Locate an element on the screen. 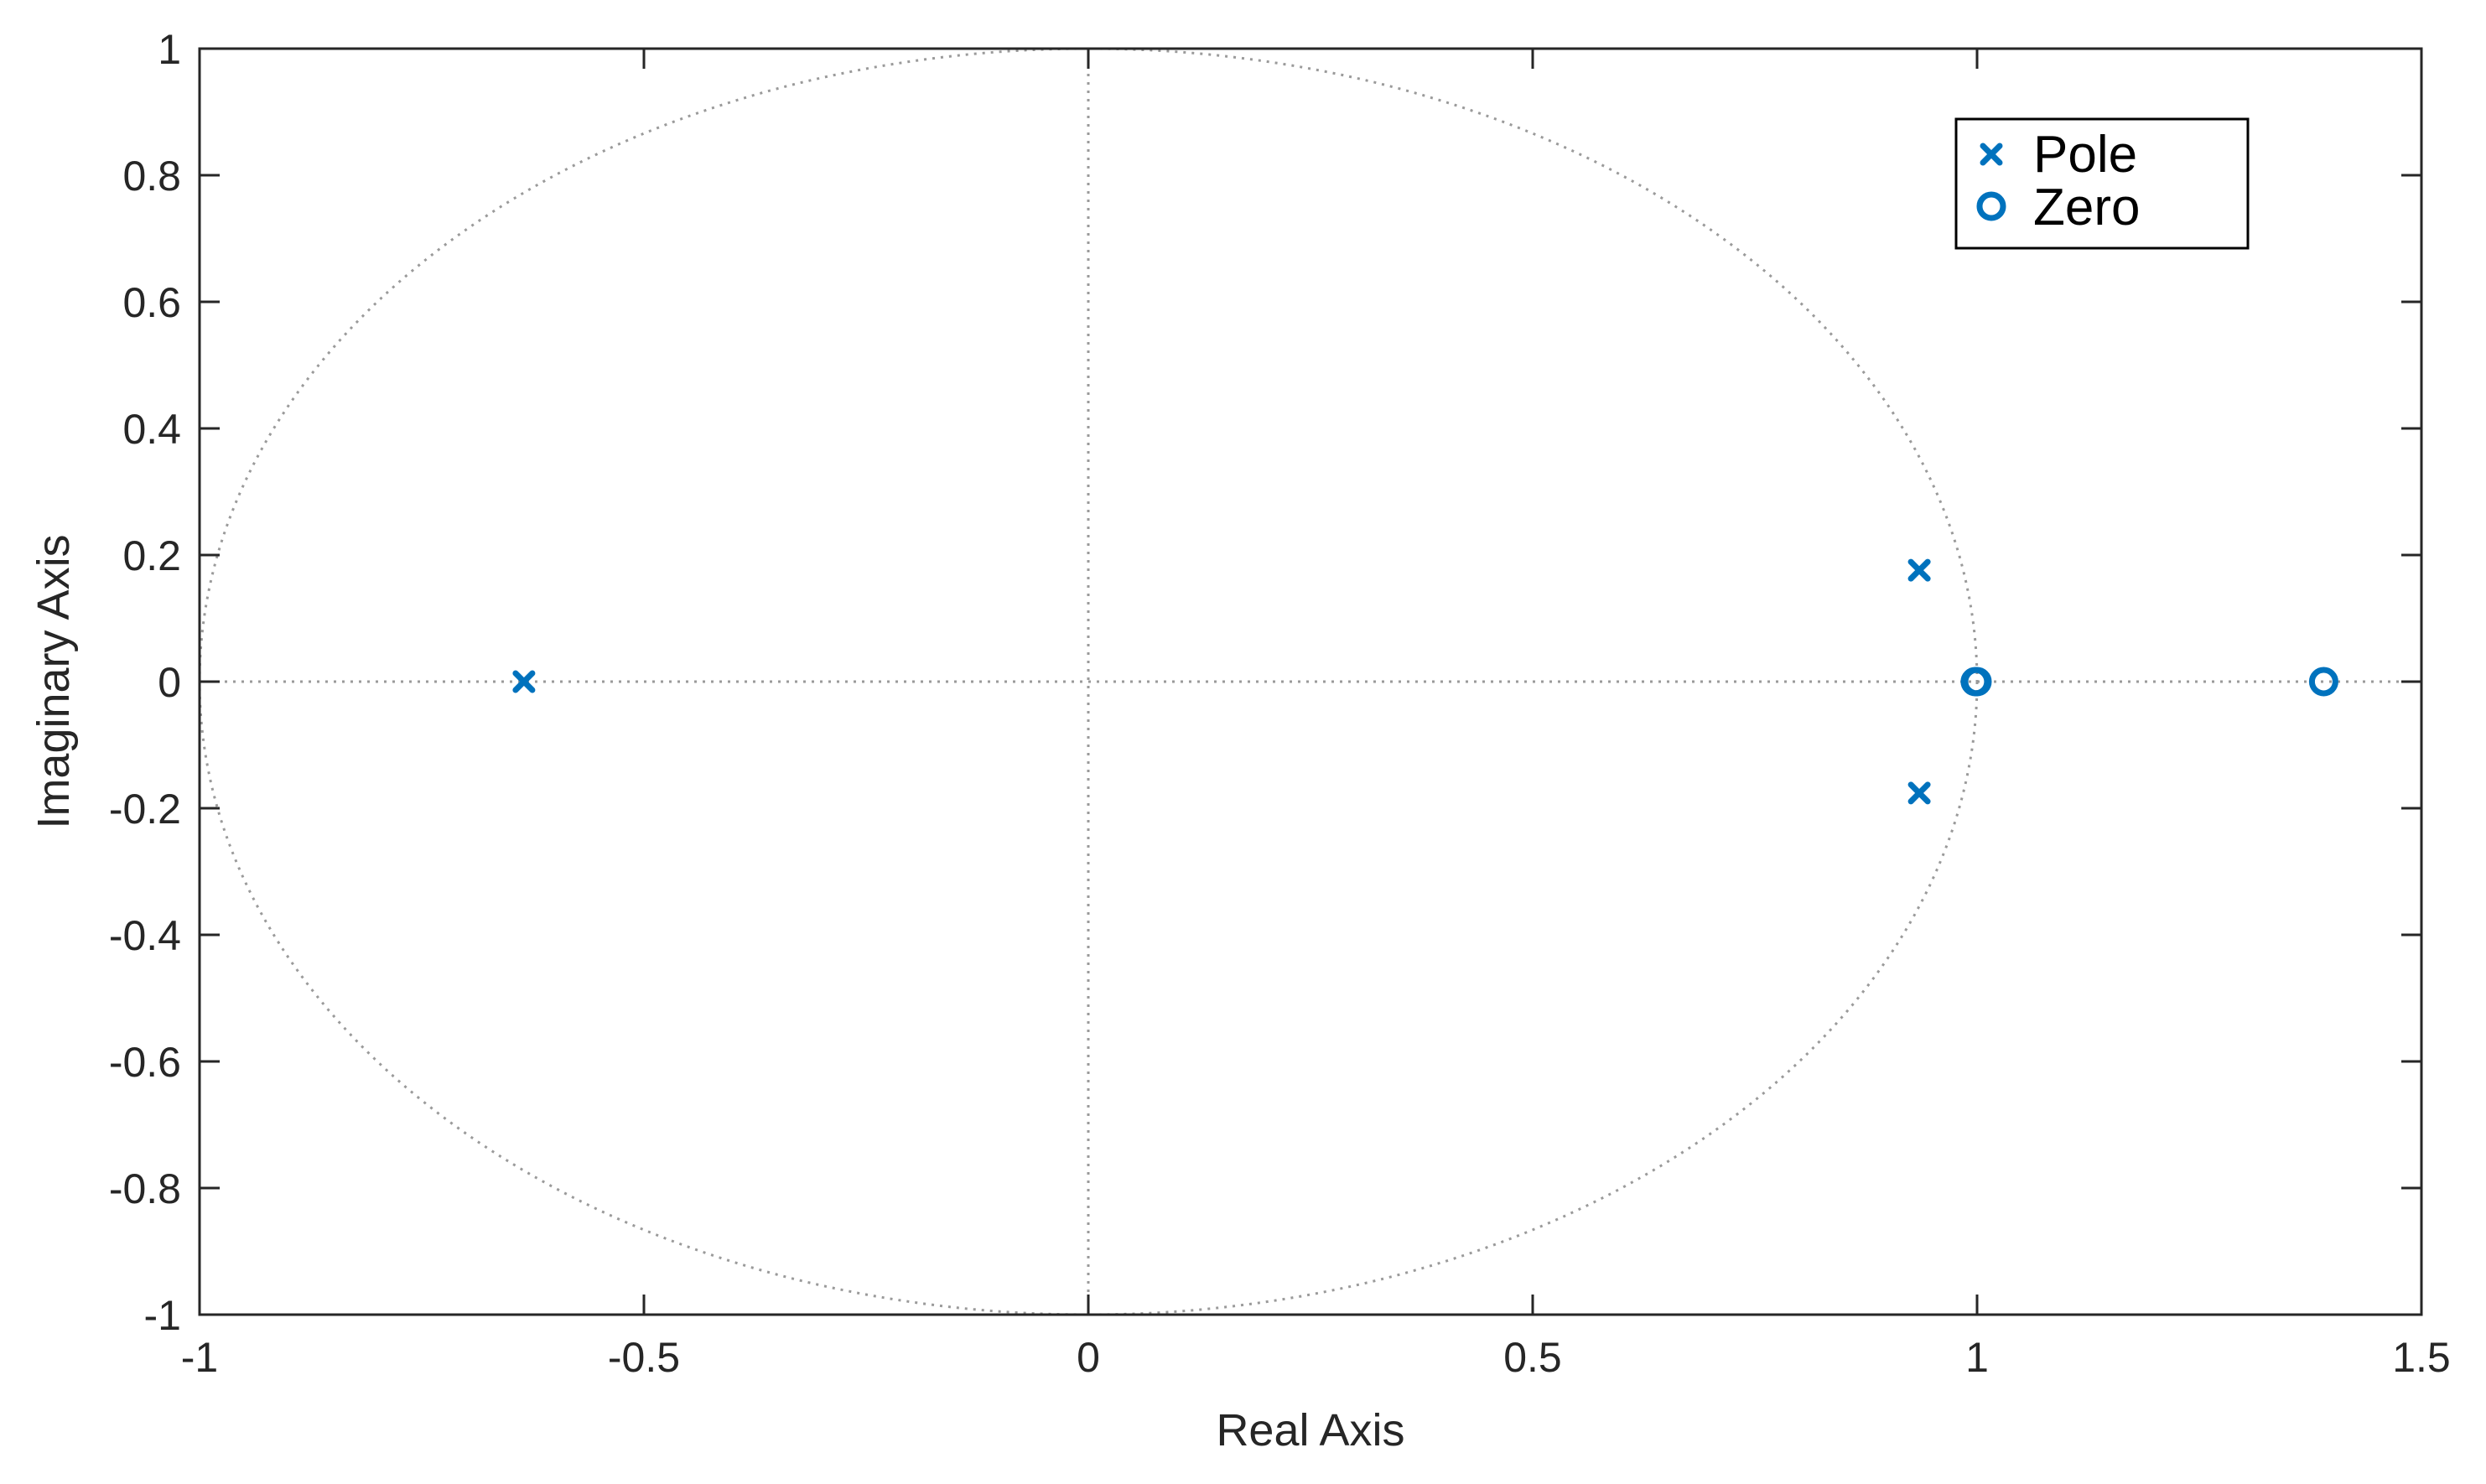 Image resolution: width=2486 pixels, height=1484 pixels. legend-zero-ring is located at coordinates (1991, 206).